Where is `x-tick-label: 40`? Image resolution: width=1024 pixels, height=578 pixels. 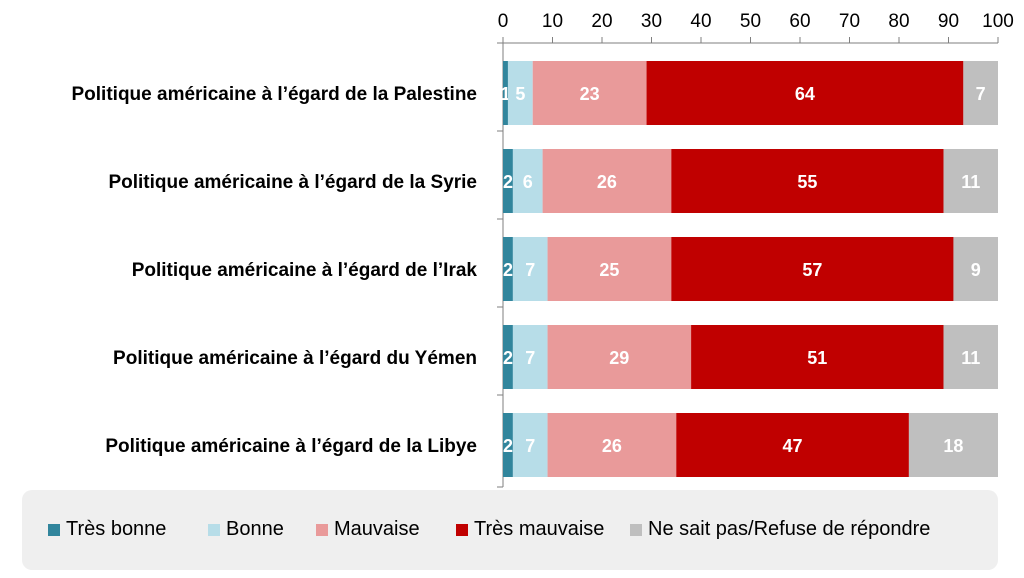 x-tick-label: 40 is located at coordinates (700, 21).